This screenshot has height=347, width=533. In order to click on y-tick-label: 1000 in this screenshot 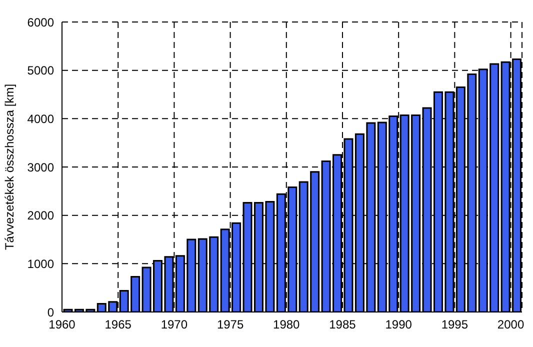, I will do `click(40, 263)`.